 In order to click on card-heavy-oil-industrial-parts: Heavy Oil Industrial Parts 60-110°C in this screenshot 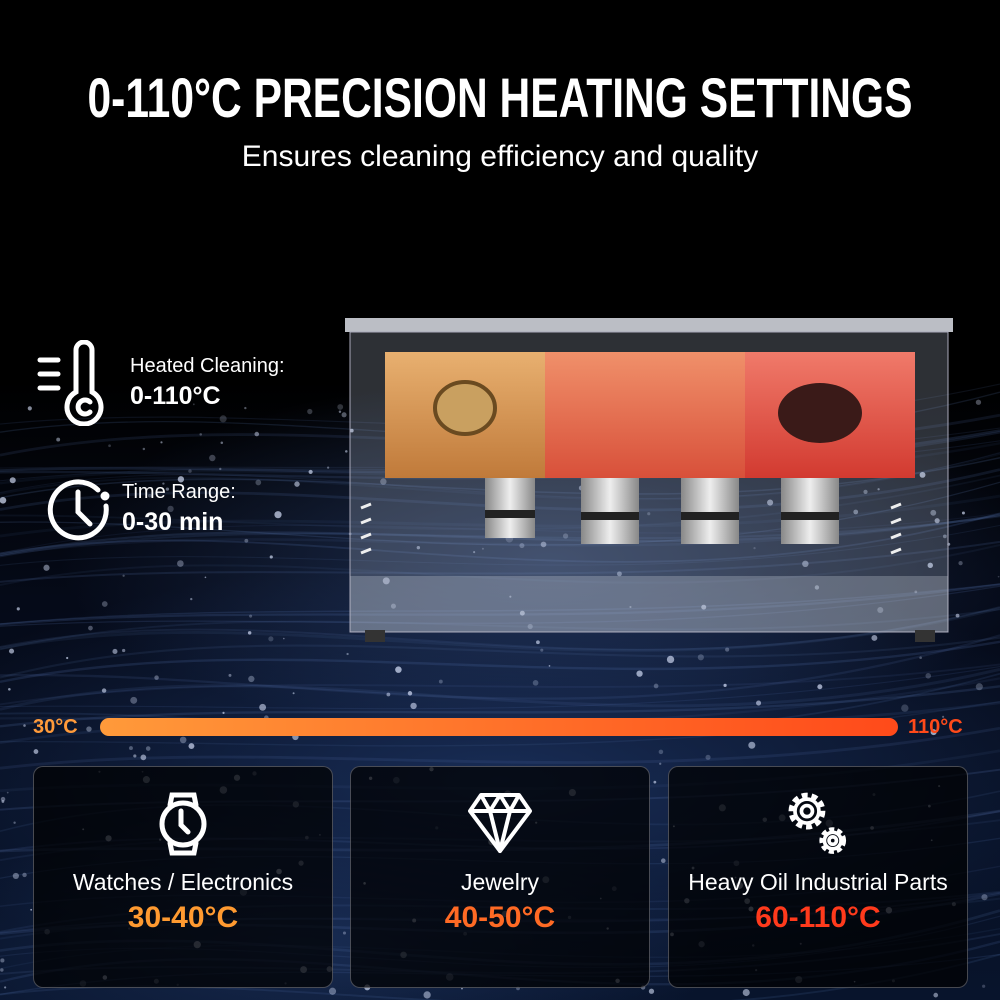, I will do `click(818, 877)`.